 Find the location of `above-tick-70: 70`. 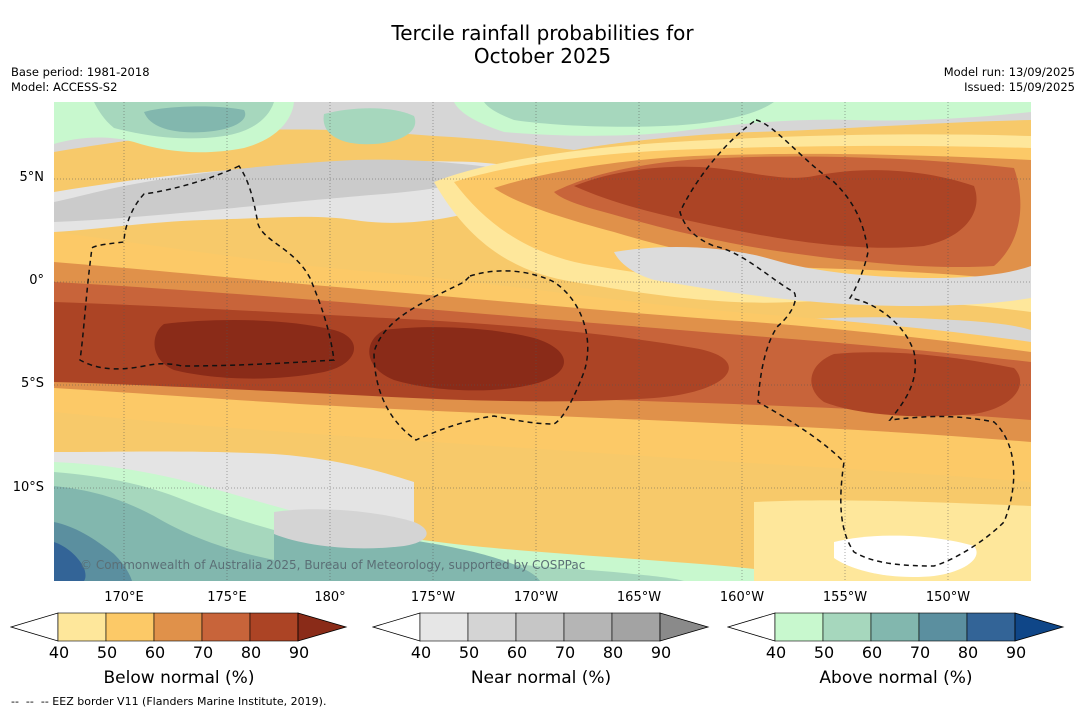

above-tick-70: 70 is located at coordinates (920, 652).